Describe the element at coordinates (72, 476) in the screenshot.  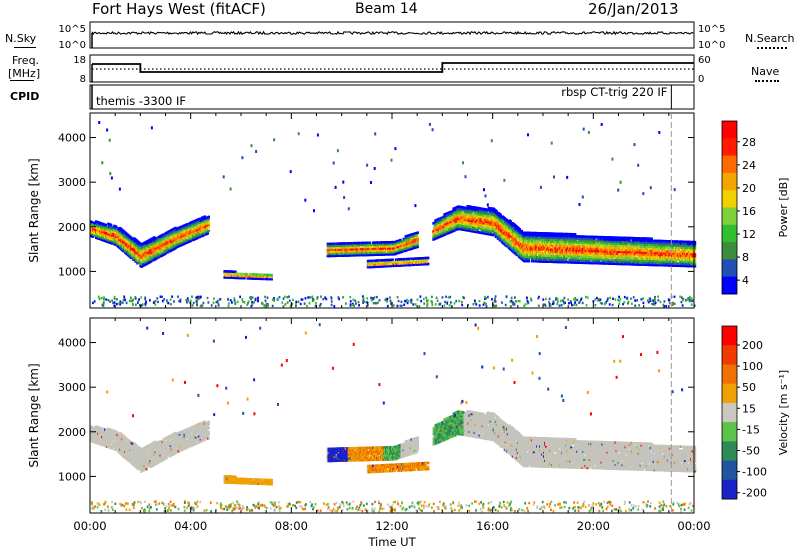
I see `velocity-panel-ytick-label: 1000` at that location.